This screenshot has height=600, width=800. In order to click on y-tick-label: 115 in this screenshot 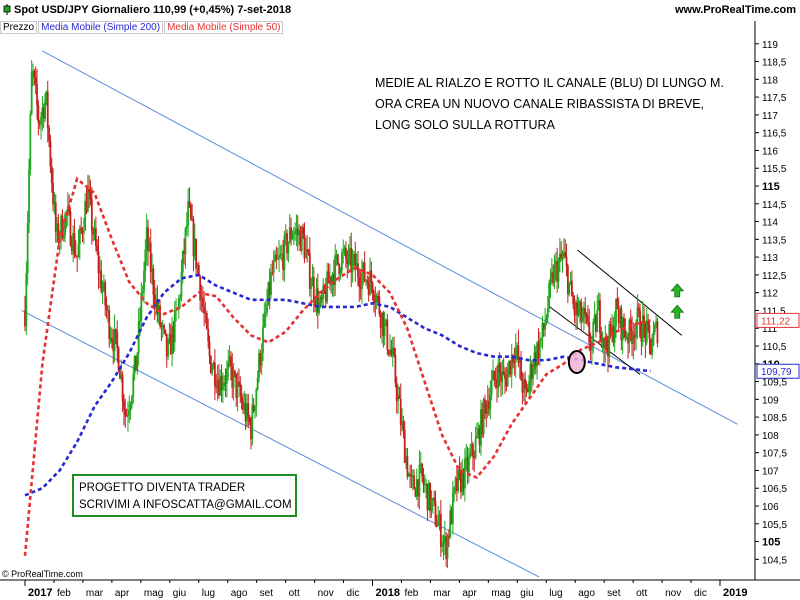, I will do `click(771, 187)`.